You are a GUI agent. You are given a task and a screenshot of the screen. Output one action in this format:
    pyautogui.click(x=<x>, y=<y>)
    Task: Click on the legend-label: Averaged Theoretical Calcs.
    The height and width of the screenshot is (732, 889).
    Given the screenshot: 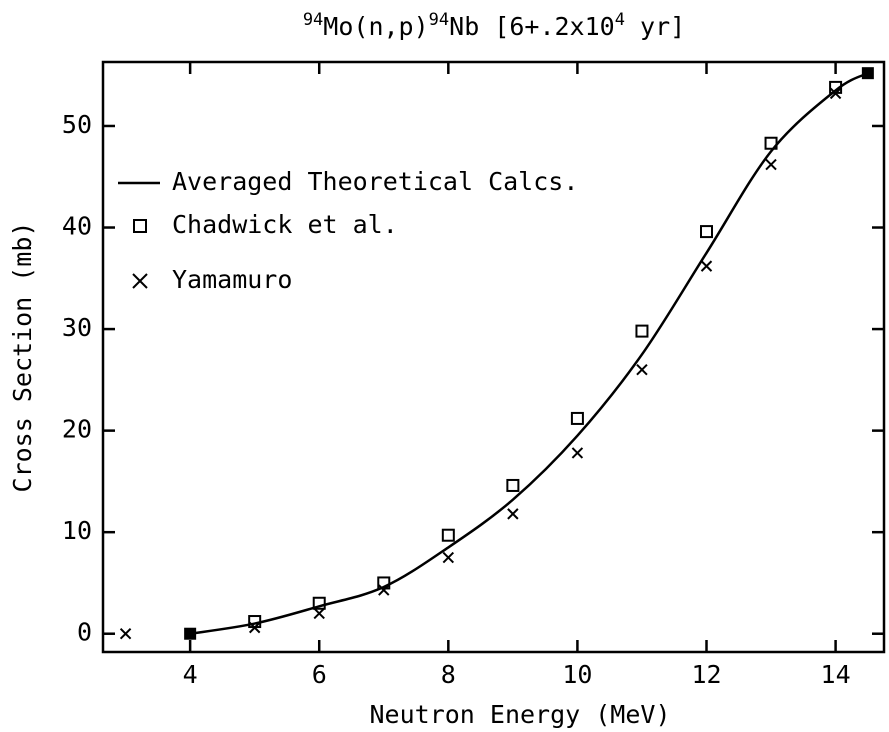 What is the action you would take?
    pyautogui.click(x=375, y=181)
    